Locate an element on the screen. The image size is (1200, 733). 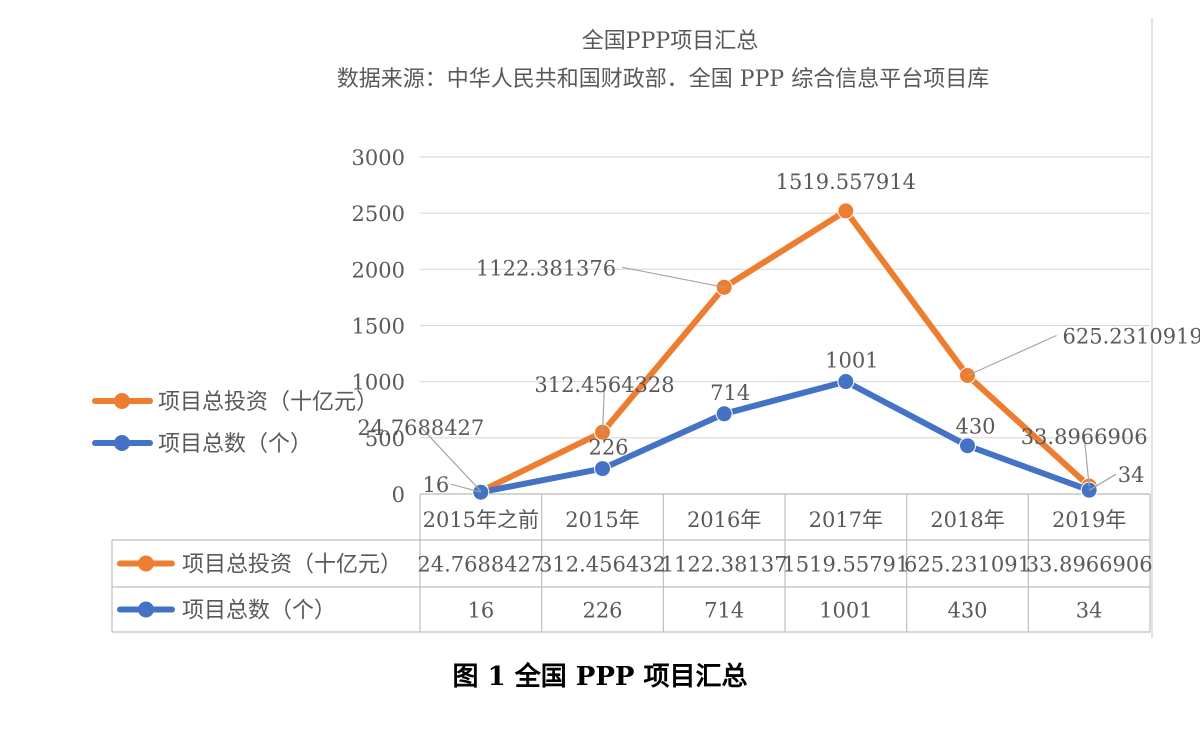
x-tick-label: 2015年之前 is located at coordinates (481, 520).